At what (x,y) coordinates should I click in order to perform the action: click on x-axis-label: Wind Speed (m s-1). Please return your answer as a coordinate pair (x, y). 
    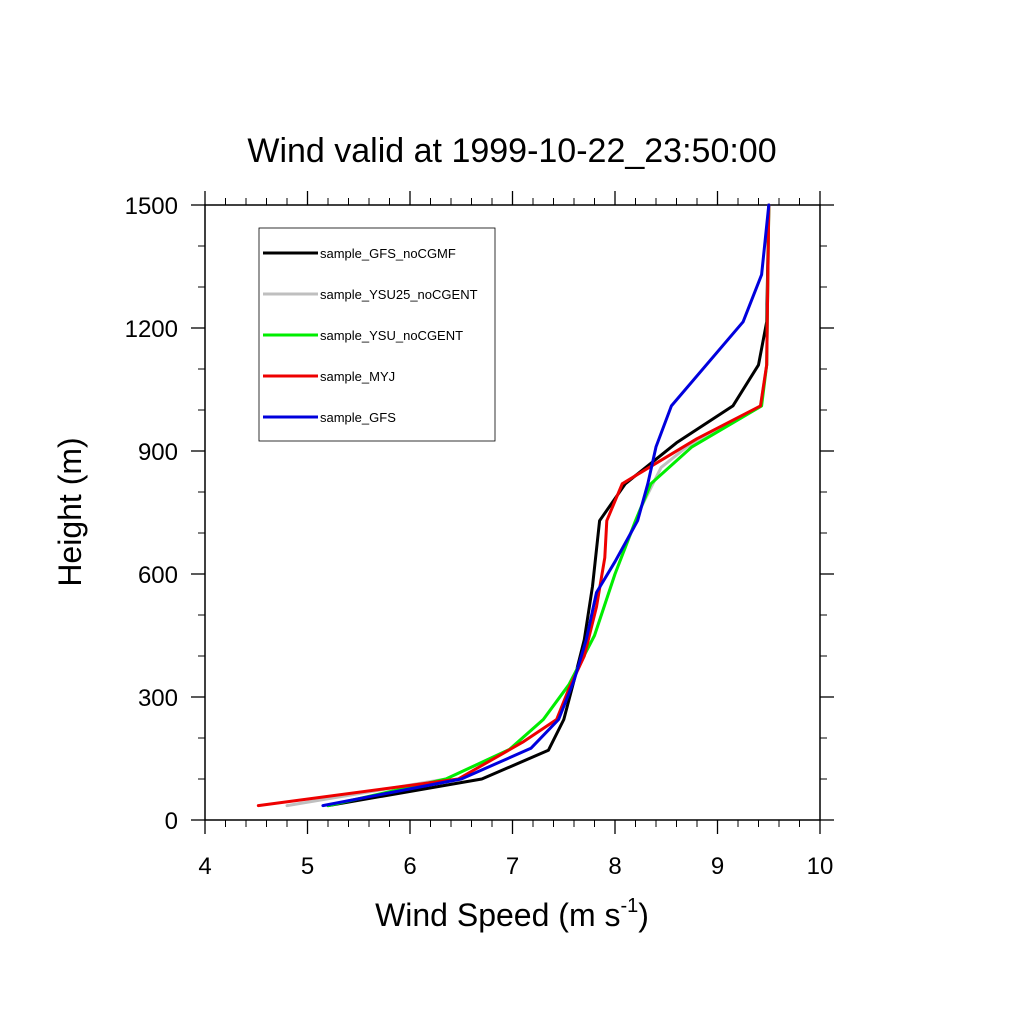
    Looking at the image, I should click on (512, 914).